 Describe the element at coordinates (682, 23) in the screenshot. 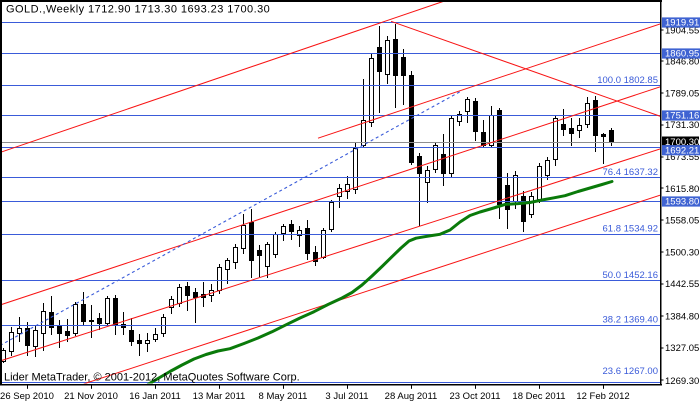

I see `svg-text: 1919.91` at that location.